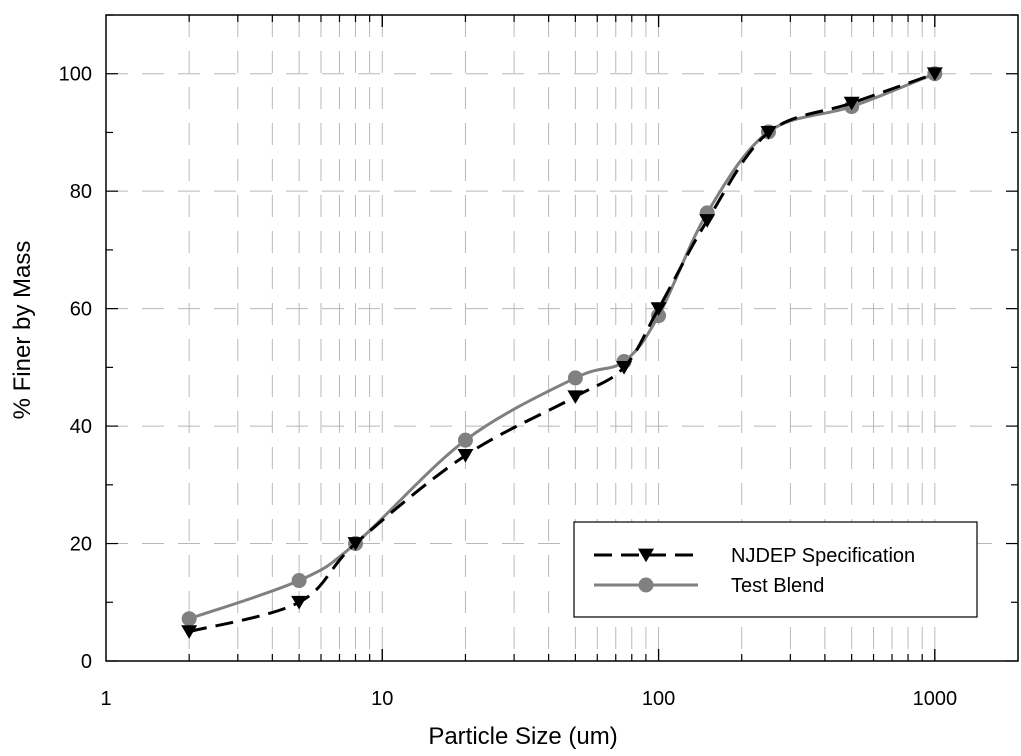  Describe the element at coordinates (823, 556) in the screenshot. I see `legend-label: NJDEP Specification` at that location.